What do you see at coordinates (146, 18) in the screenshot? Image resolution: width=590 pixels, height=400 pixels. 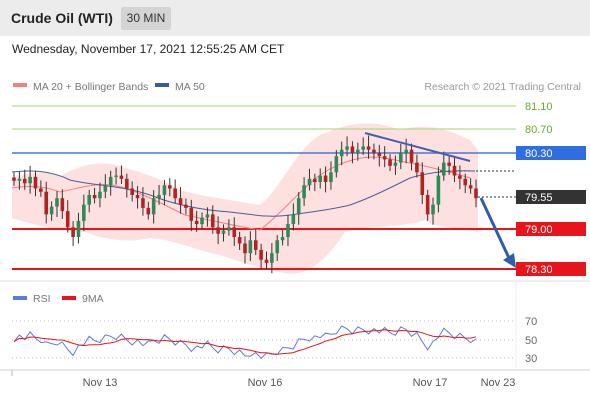 I see `interval-badge: 30 MIN` at bounding box center [146, 18].